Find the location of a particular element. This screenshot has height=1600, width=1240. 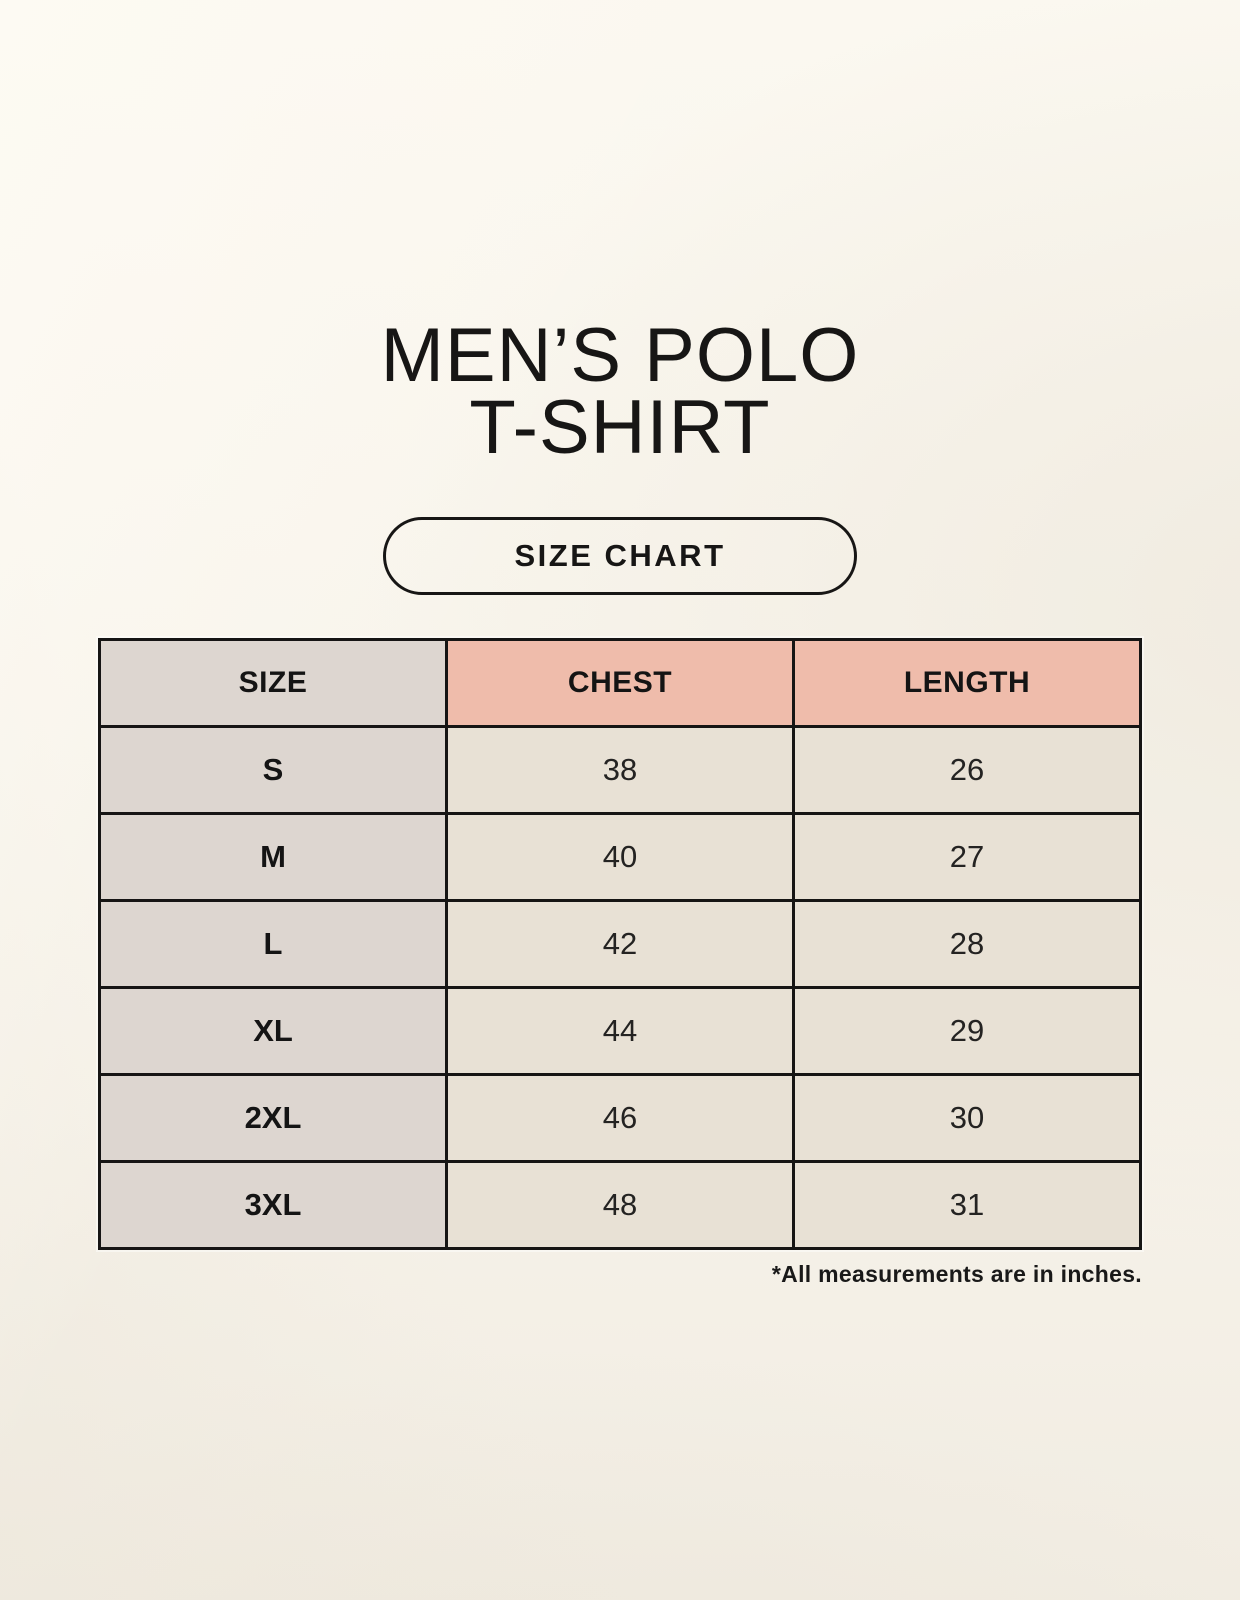

page-title: MEN’S POLO T-SHIRT is located at coordinates (620, 391).